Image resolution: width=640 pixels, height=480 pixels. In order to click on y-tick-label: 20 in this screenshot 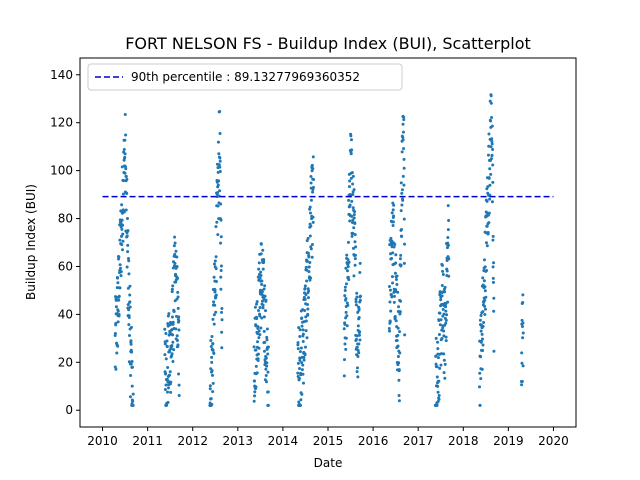, I will do `click(65, 362)`.